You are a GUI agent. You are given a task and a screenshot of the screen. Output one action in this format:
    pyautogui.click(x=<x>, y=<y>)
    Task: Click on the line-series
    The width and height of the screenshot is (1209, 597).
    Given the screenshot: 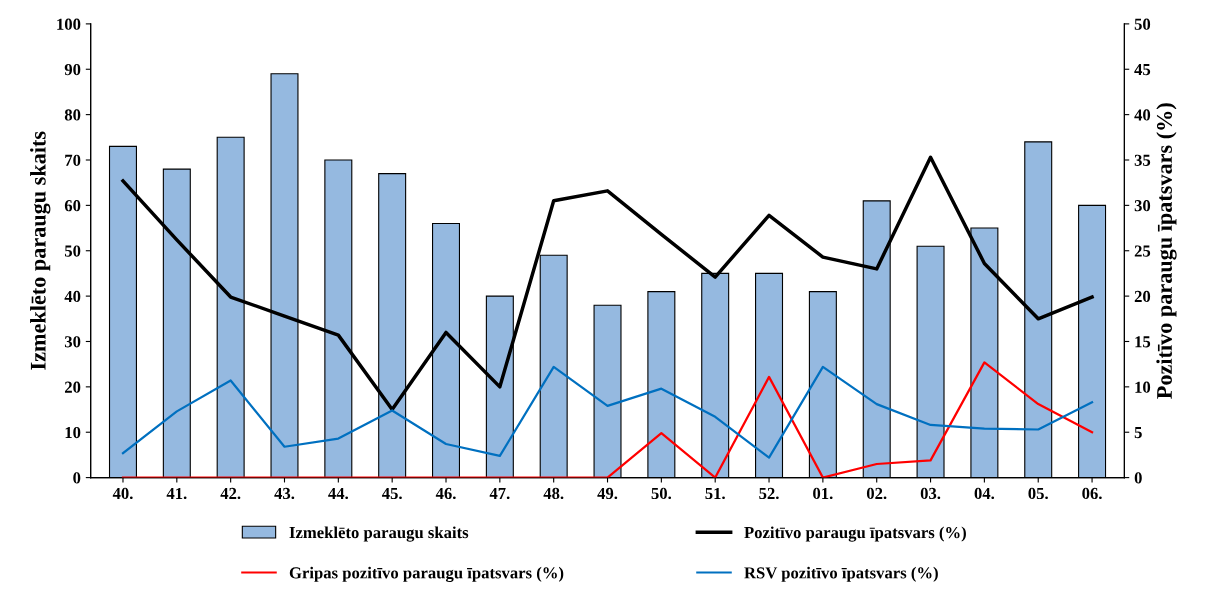 What is the action you would take?
    pyautogui.click(x=607, y=412)
    